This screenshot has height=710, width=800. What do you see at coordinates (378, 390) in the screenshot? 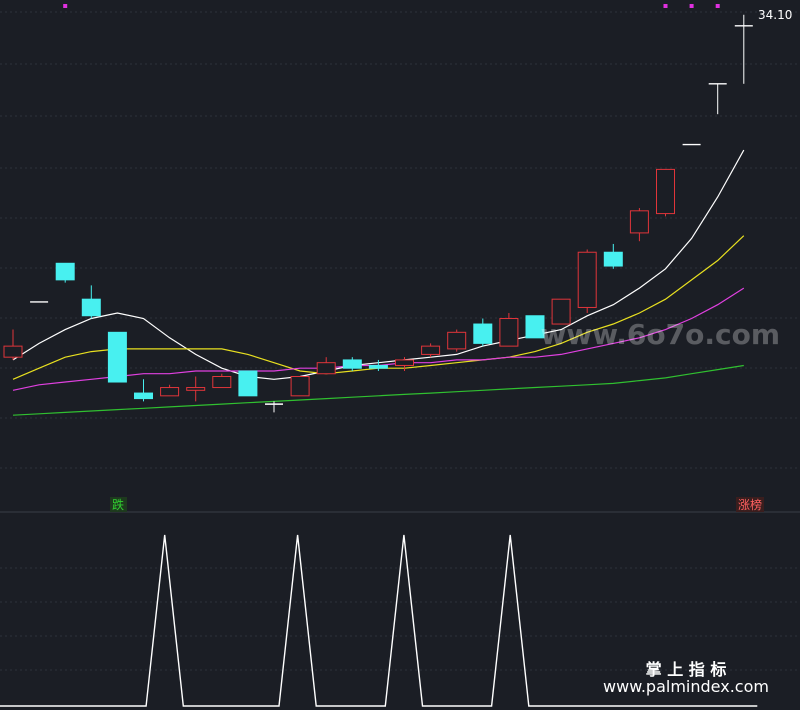
I see `ma-line-green` at bounding box center [378, 390].